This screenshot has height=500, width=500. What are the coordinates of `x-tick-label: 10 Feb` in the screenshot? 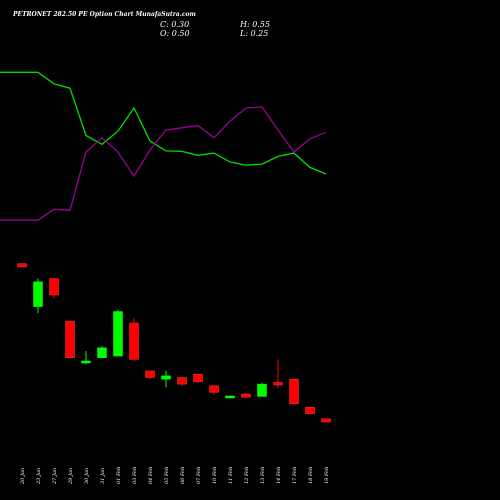 It's located at (215, 475).